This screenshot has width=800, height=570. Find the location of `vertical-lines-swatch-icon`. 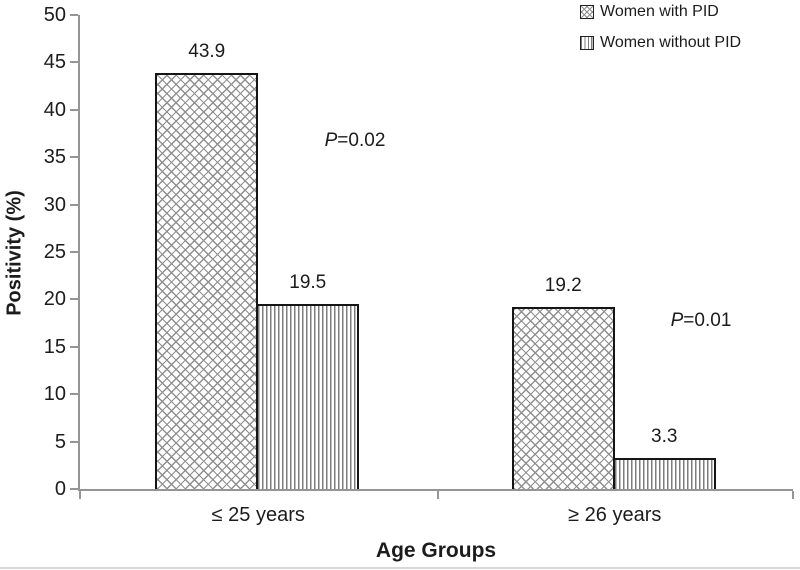

vertical-lines-swatch-icon is located at coordinates (587, 43).